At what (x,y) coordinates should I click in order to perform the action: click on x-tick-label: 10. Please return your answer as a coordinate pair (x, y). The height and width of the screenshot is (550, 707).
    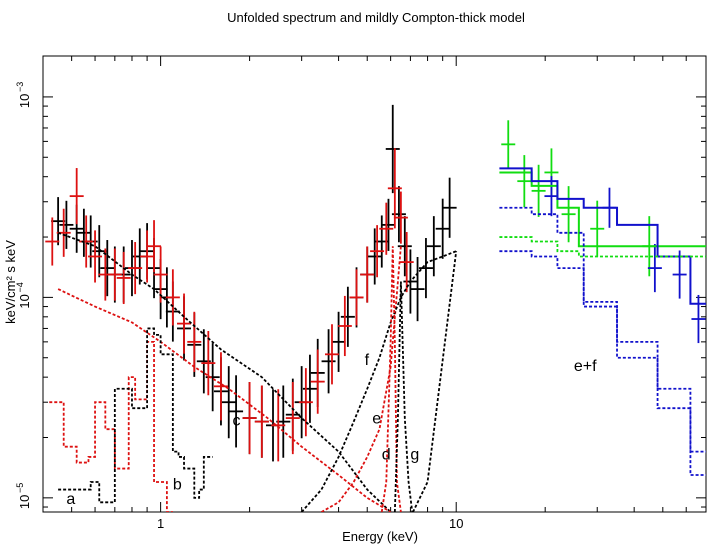
    Looking at the image, I should click on (456, 523).